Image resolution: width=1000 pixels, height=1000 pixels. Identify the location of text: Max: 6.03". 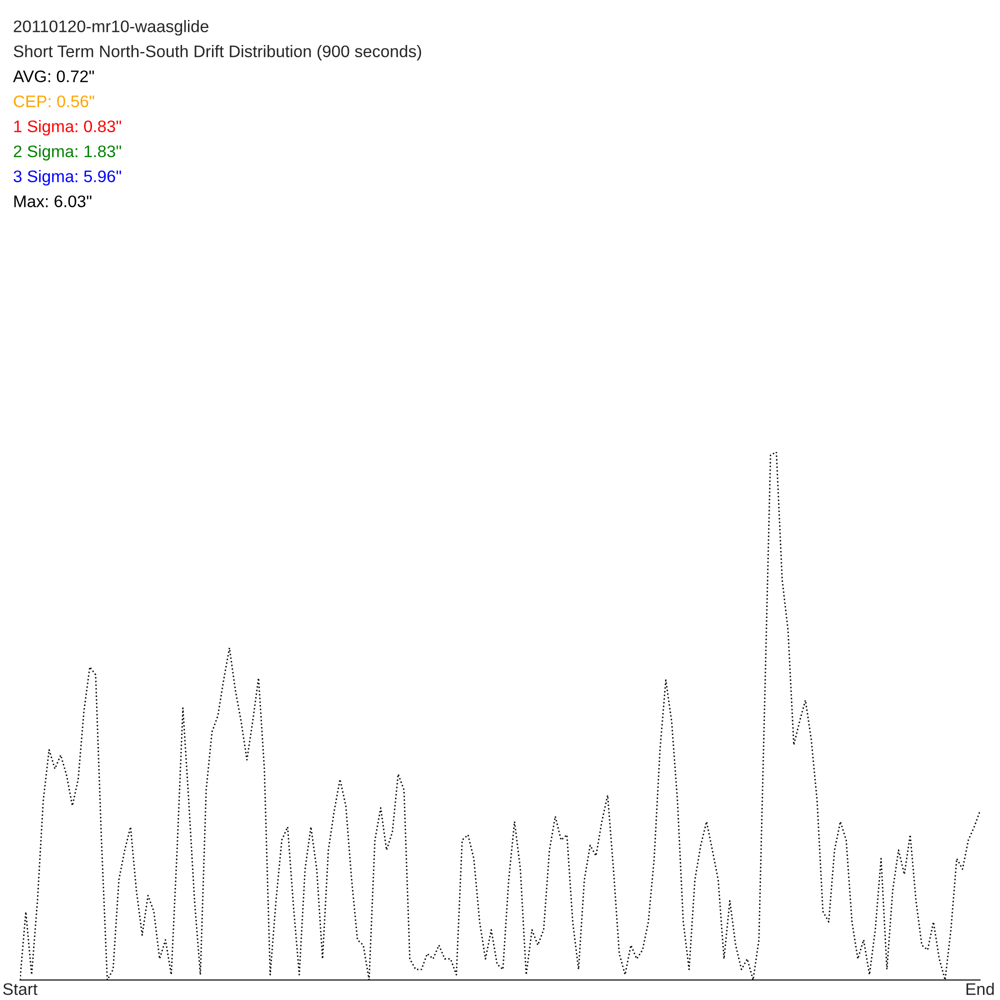
(53, 201).